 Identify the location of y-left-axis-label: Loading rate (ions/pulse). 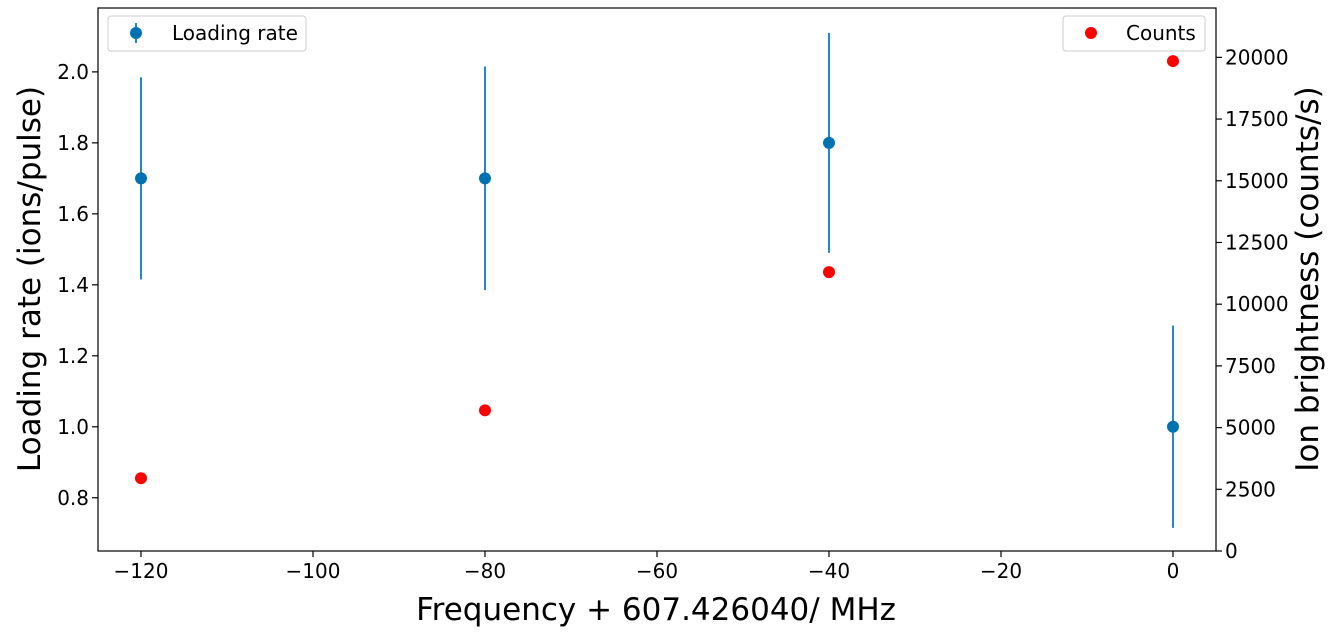
(30, 279).